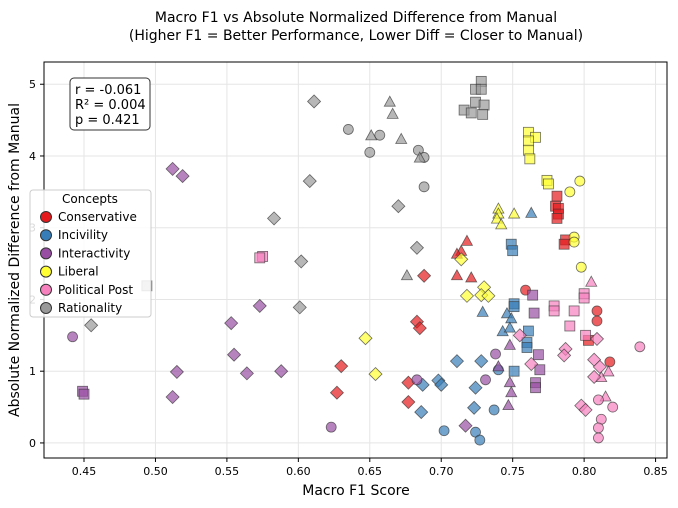  What do you see at coordinates (78, 272) in the screenshot?
I see `legend-label: Liberal` at bounding box center [78, 272].